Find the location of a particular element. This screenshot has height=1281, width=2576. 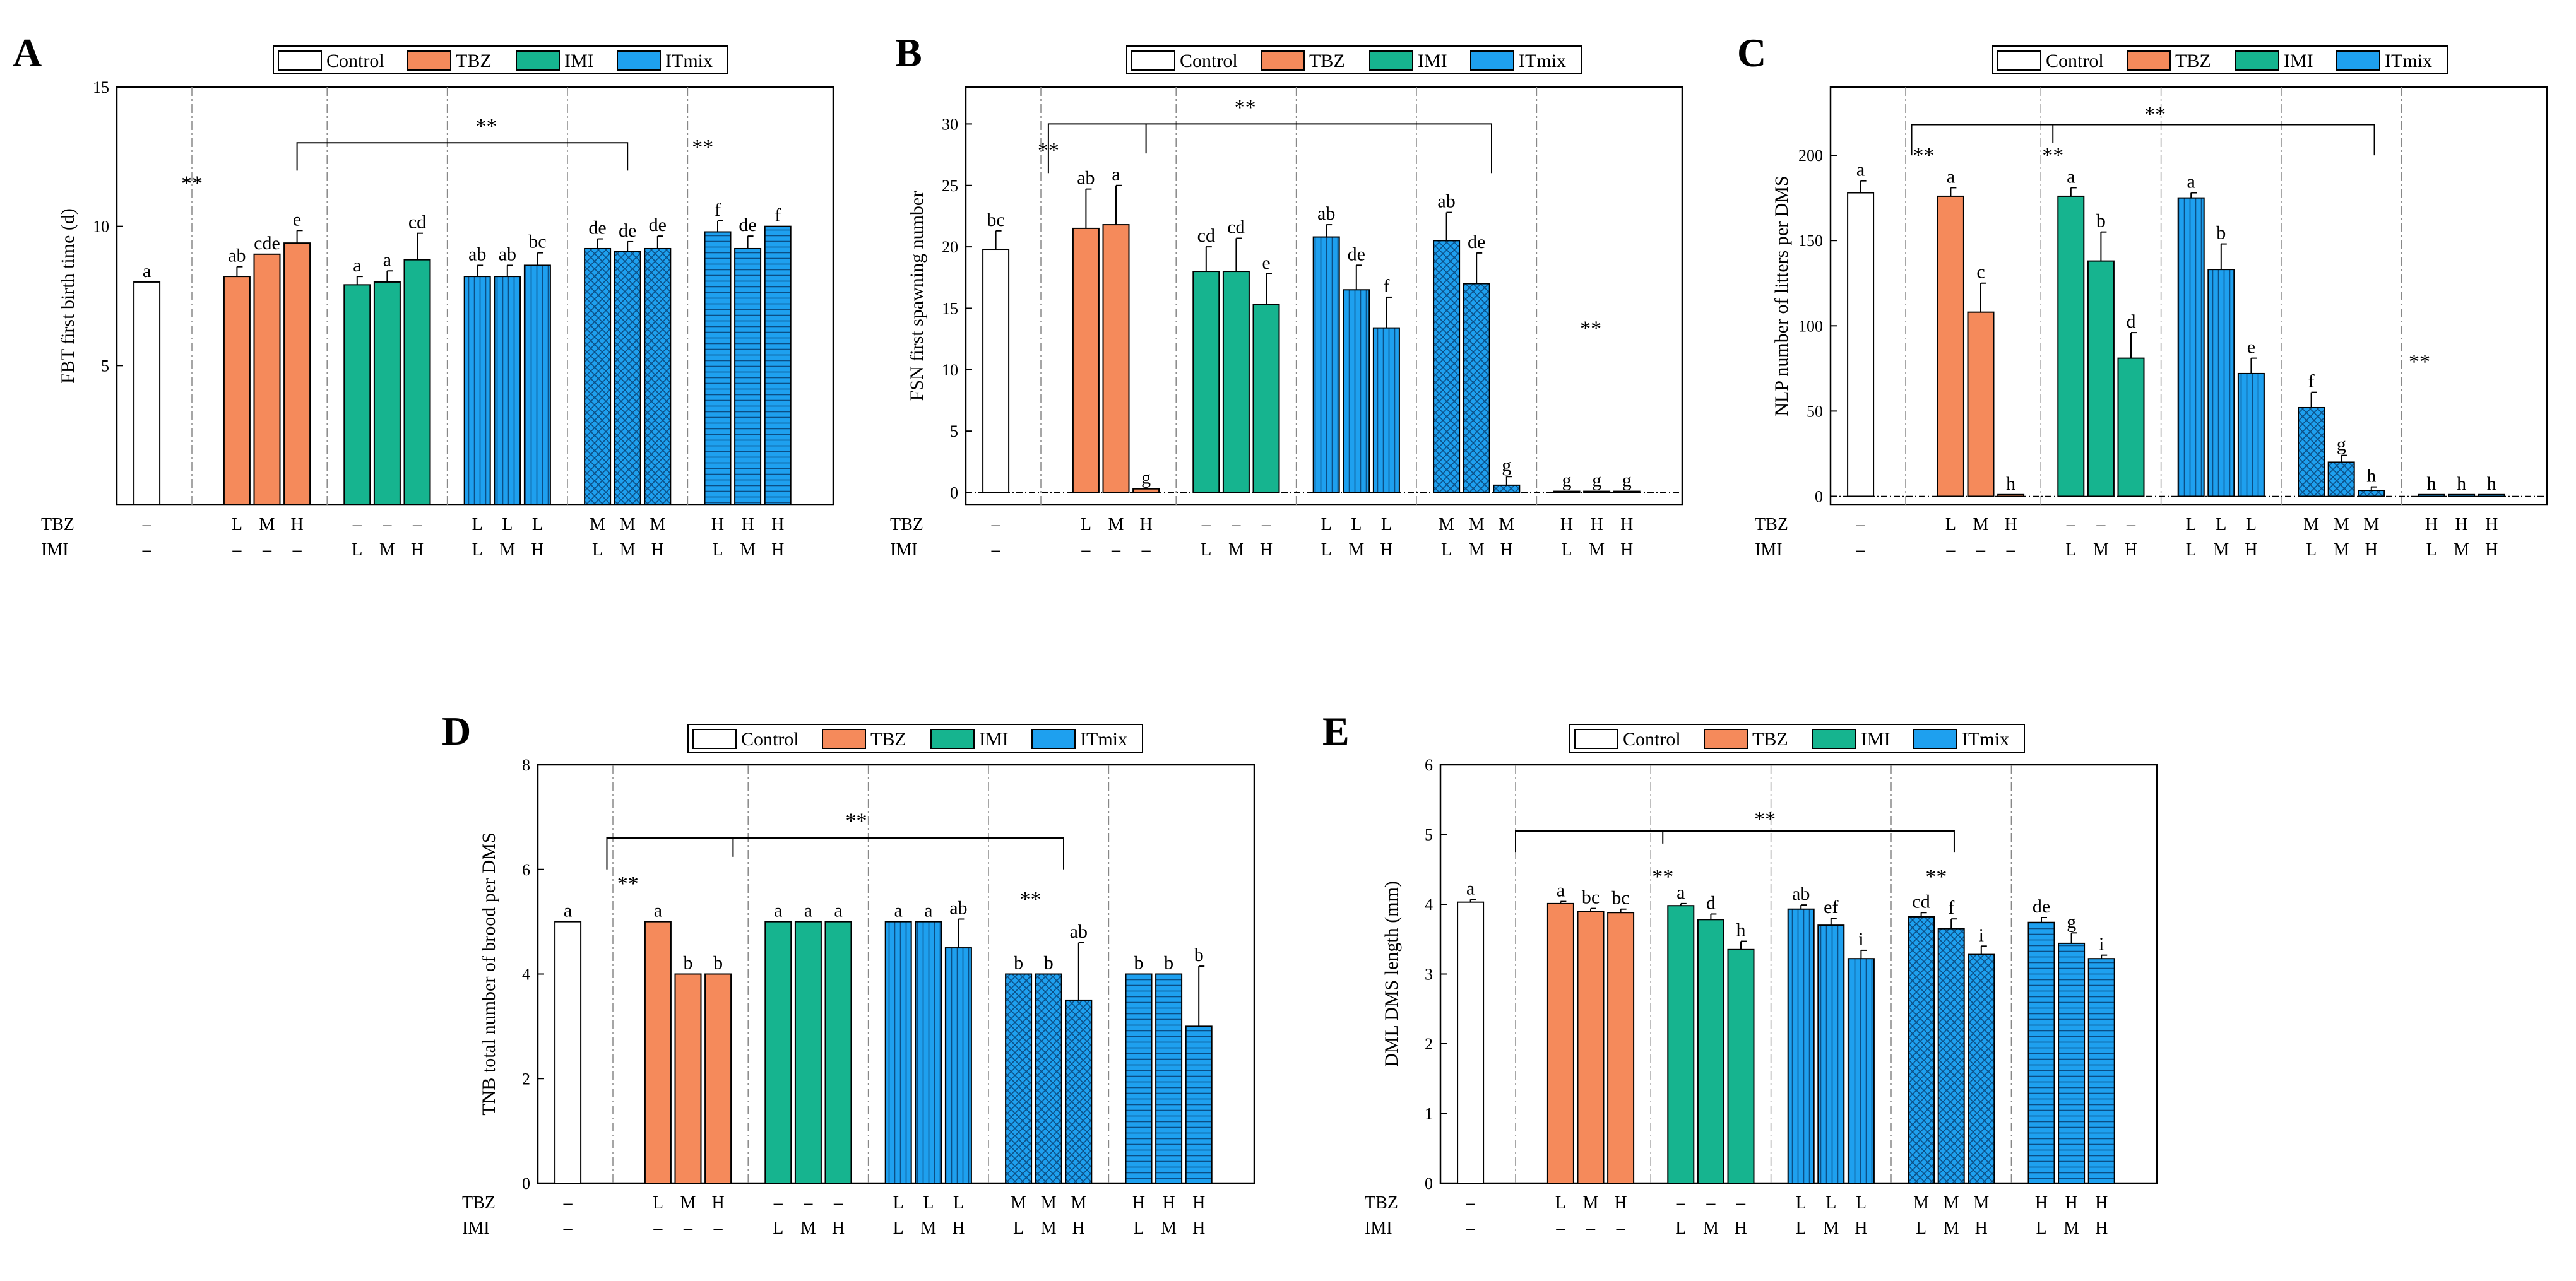

panel-letter: A is located at coordinates (27, 53).